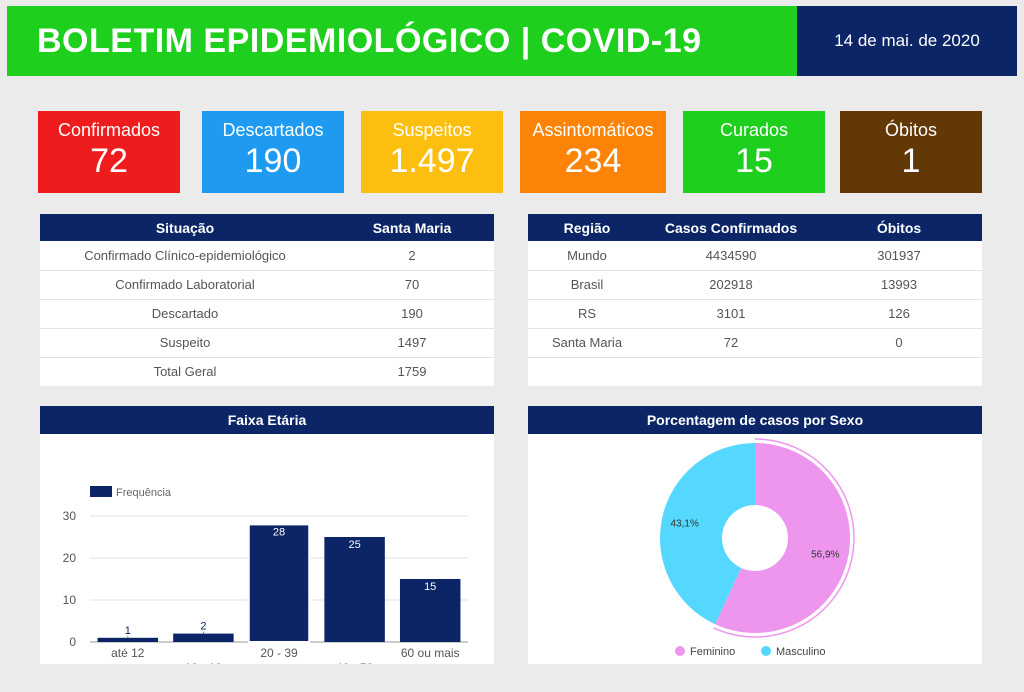 This screenshot has height=692, width=1024. I want to click on column-header: Óbitos, so click(899, 227).